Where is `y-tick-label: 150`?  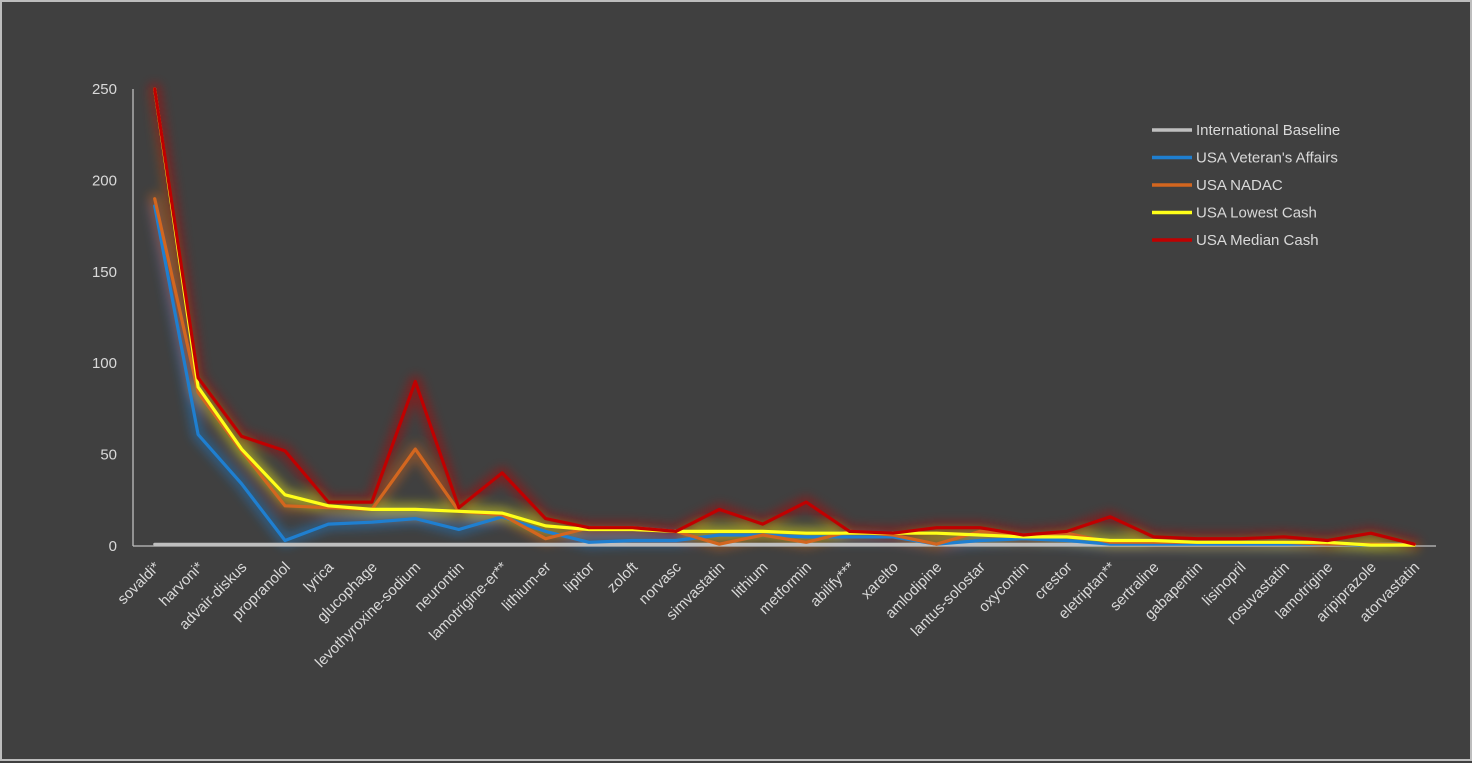
y-tick-label: 150 is located at coordinates (104, 272).